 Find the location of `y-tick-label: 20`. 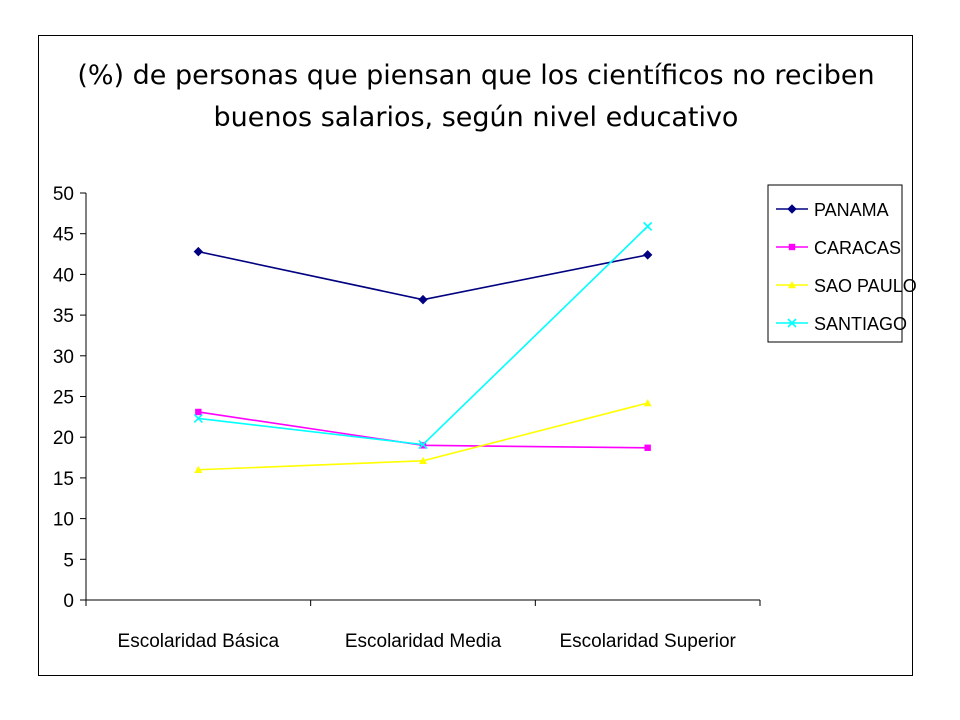

y-tick-label: 20 is located at coordinates (63, 438).